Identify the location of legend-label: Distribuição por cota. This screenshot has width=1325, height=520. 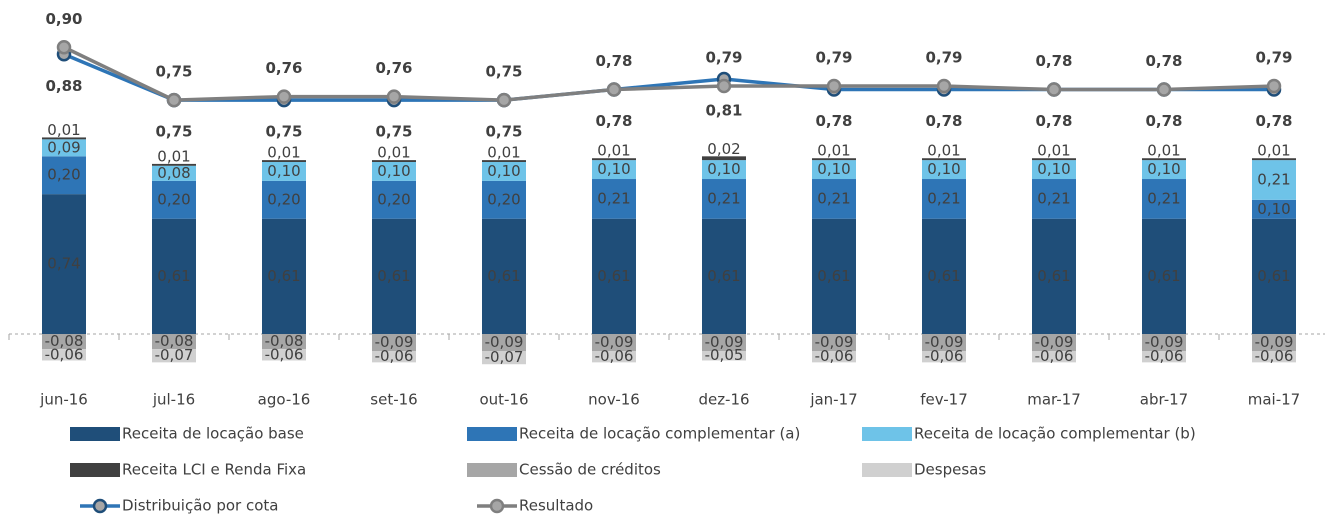
(200, 506).